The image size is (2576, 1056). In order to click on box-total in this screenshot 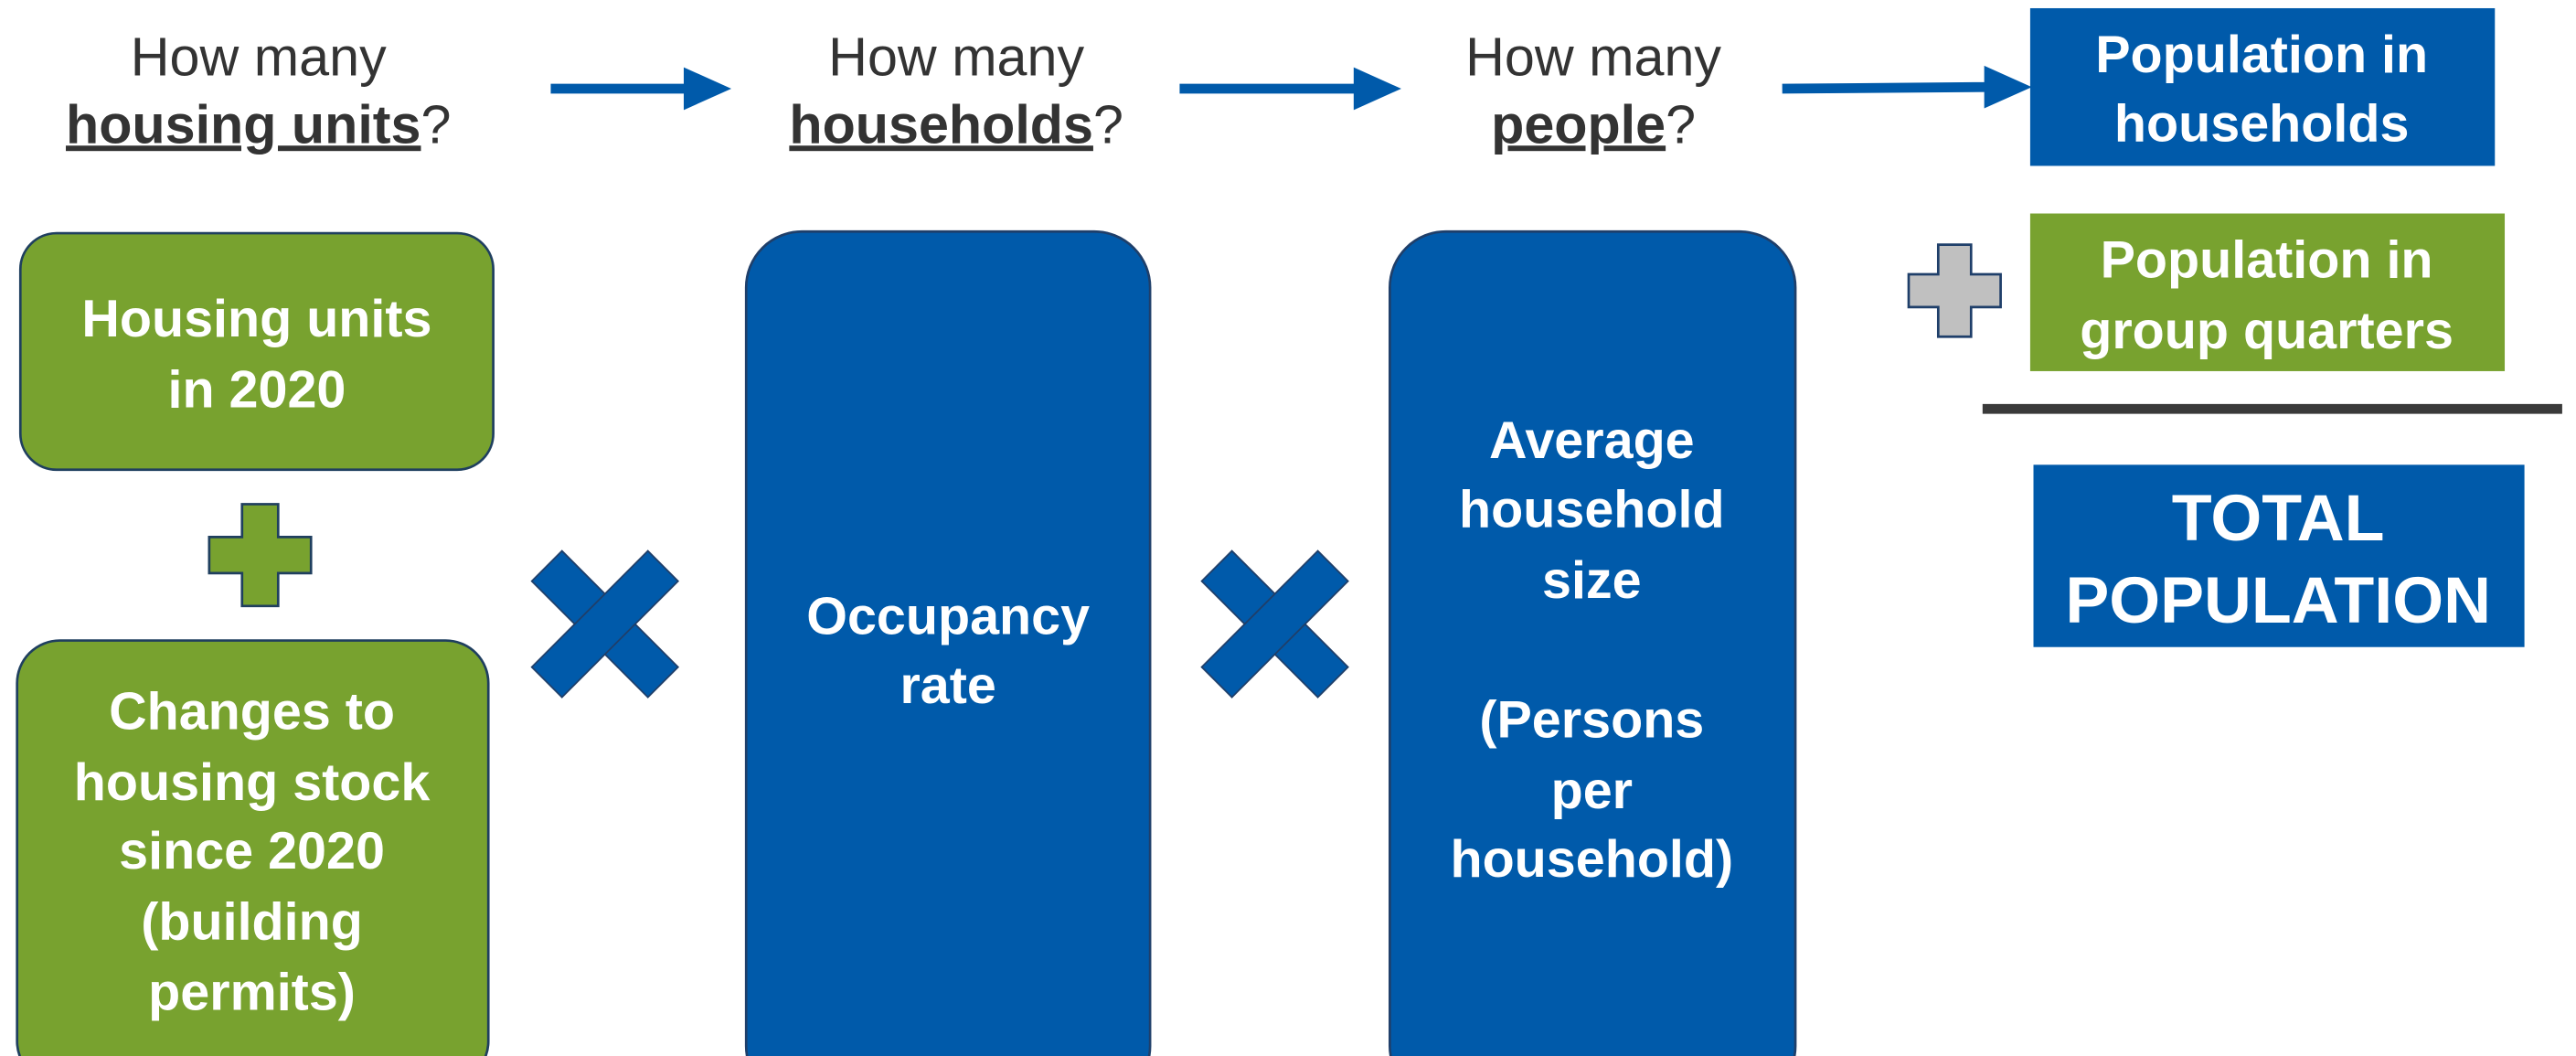, I will do `click(2279, 555)`.